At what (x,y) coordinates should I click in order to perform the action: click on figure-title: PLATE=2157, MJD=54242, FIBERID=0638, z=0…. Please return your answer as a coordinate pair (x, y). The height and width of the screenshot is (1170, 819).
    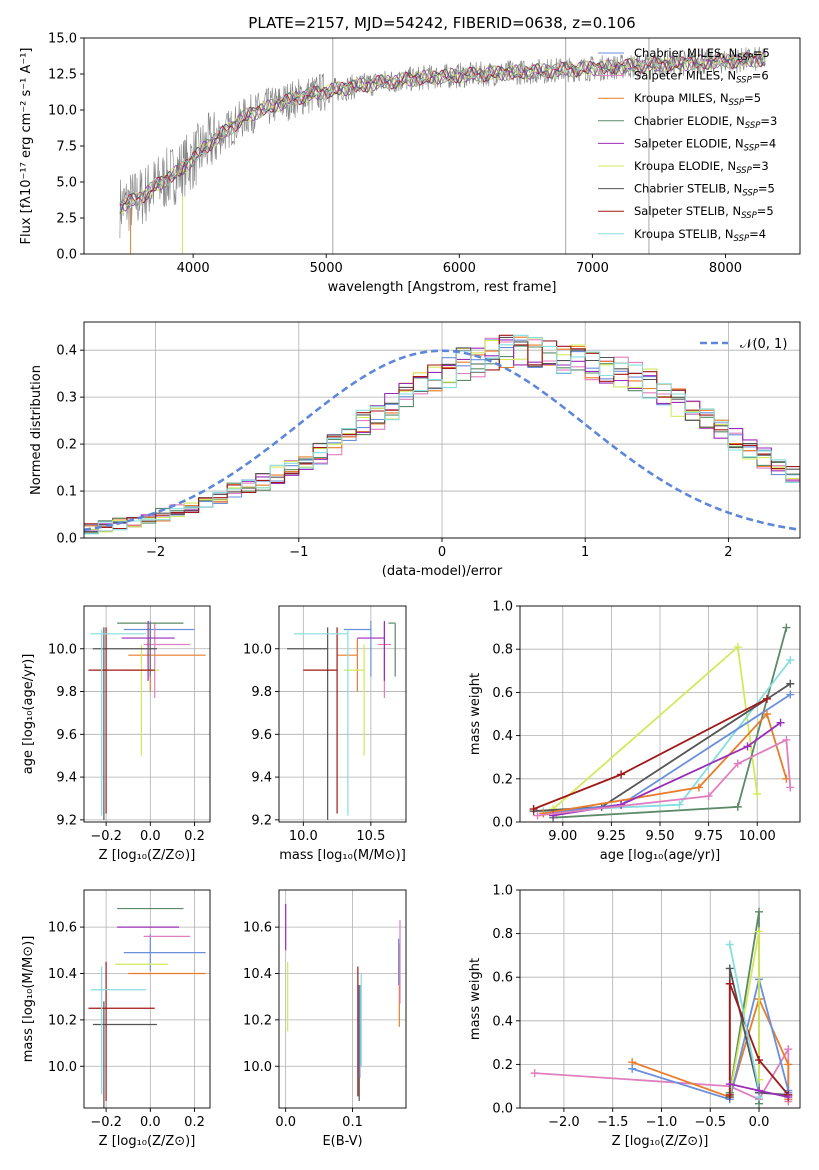
    Looking at the image, I should click on (441, 23).